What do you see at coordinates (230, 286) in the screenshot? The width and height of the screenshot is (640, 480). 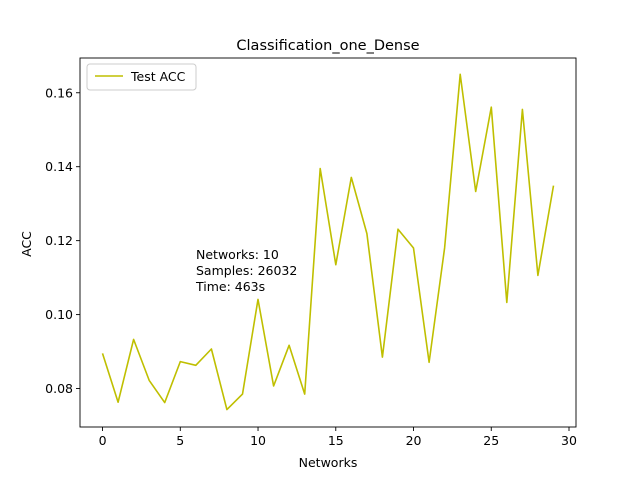 I see `annotation-line-time: Time: 463s` at bounding box center [230, 286].